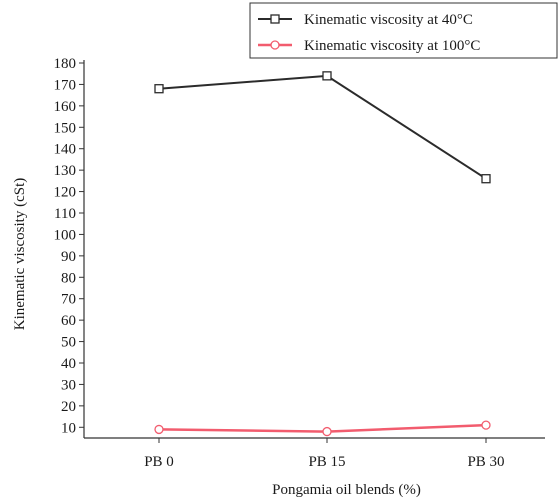 The height and width of the screenshot is (499, 558). Describe the element at coordinates (65, 85) in the screenshot. I see `y-tick-label: 170` at that location.